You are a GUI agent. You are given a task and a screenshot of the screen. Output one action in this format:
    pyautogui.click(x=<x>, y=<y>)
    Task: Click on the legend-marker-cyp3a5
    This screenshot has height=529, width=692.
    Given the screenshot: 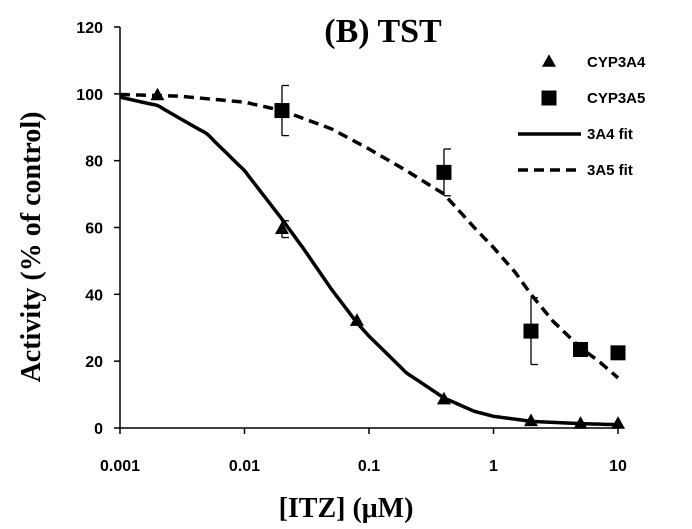 What is the action you would take?
    pyautogui.click(x=549, y=98)
    